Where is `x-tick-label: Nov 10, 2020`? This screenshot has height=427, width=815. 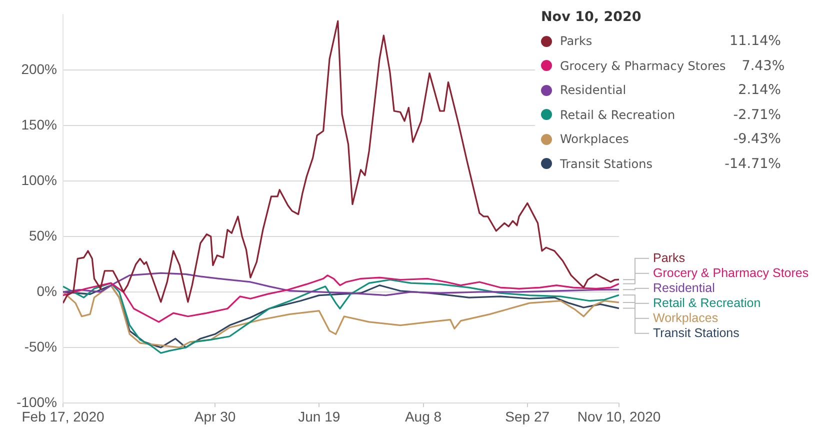
x-tick-label: Nov 10, 2020 is located at coordinates (619, 416).